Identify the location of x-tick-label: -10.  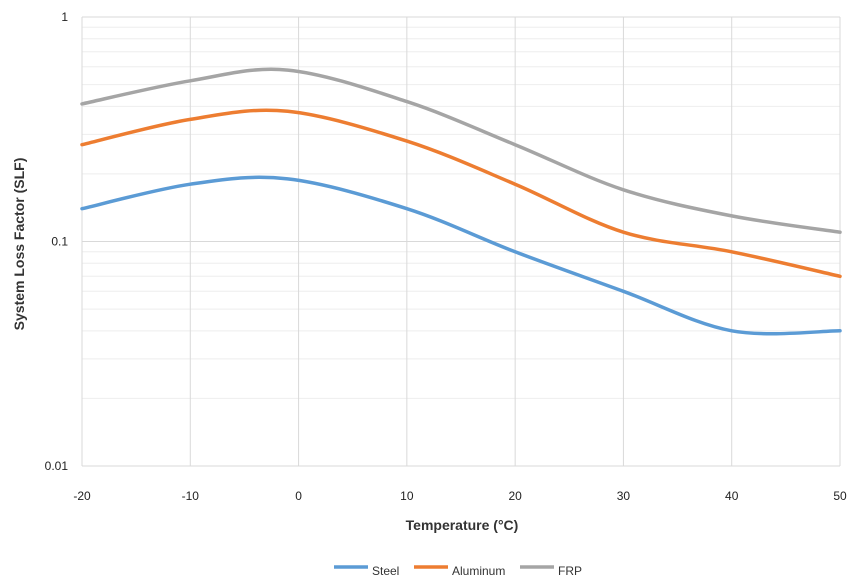
(191, 496).